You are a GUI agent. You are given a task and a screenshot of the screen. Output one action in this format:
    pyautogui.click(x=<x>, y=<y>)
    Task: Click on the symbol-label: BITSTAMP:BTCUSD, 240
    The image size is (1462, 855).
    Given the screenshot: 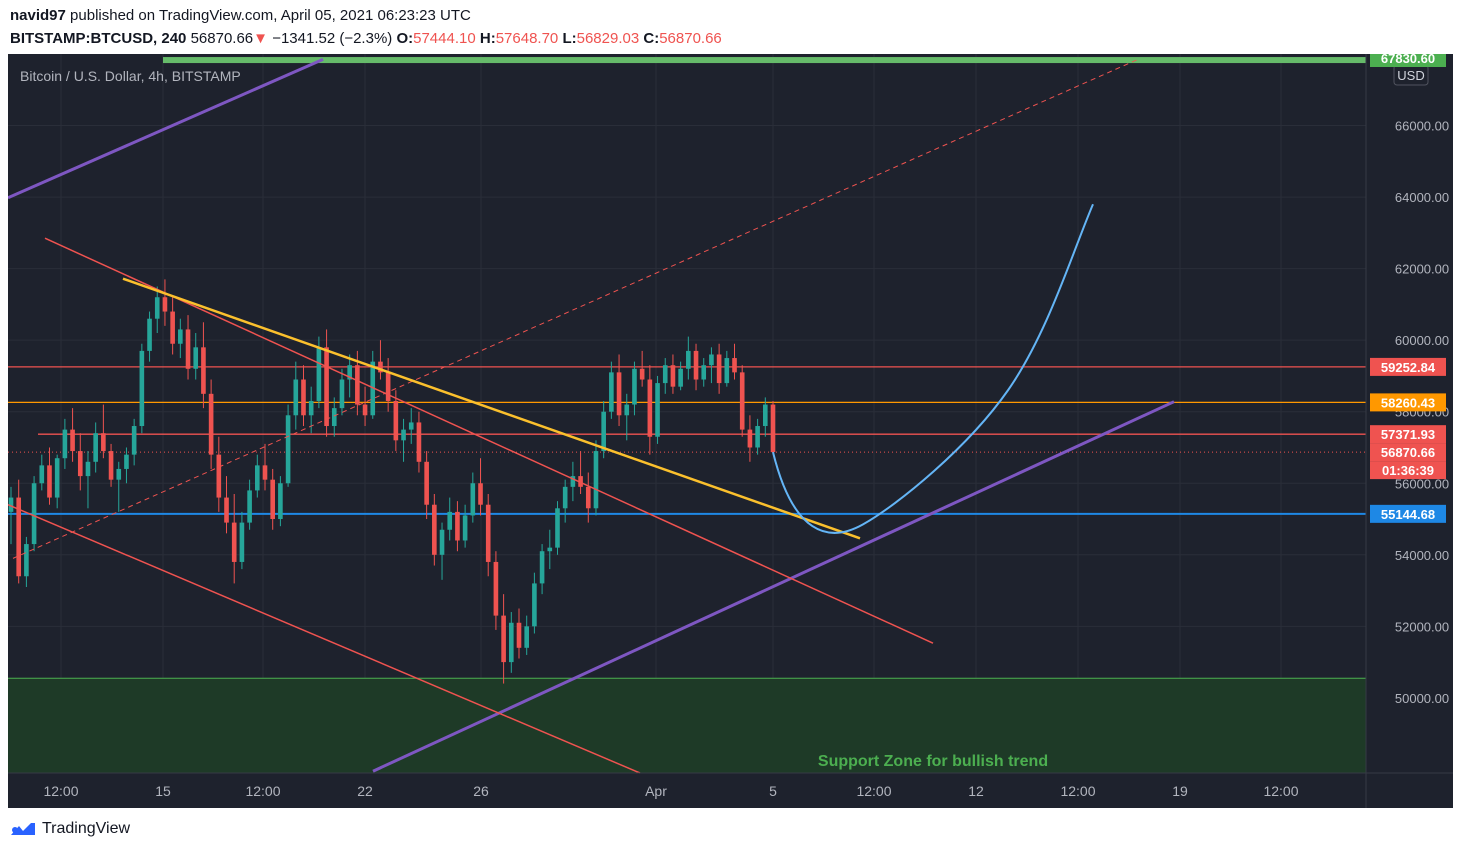 What is the action you would take?
    pyautogui.click(x=98, y=38)
    